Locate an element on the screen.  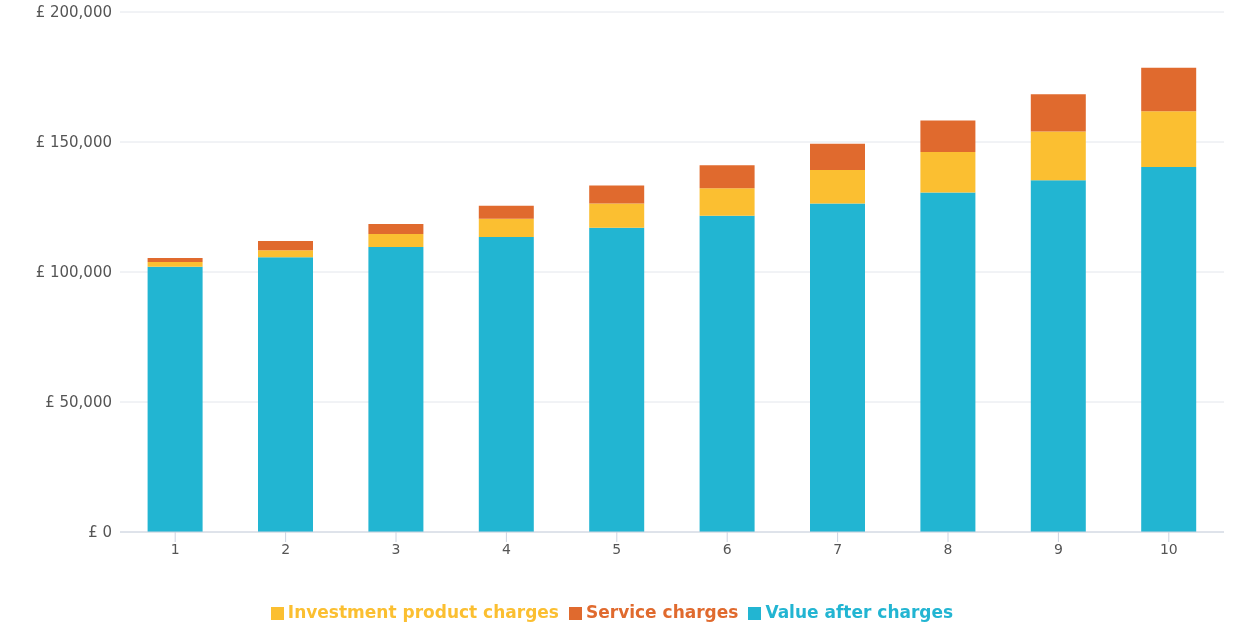
x-tick-label: 4 is located at coordinates (506, 548).